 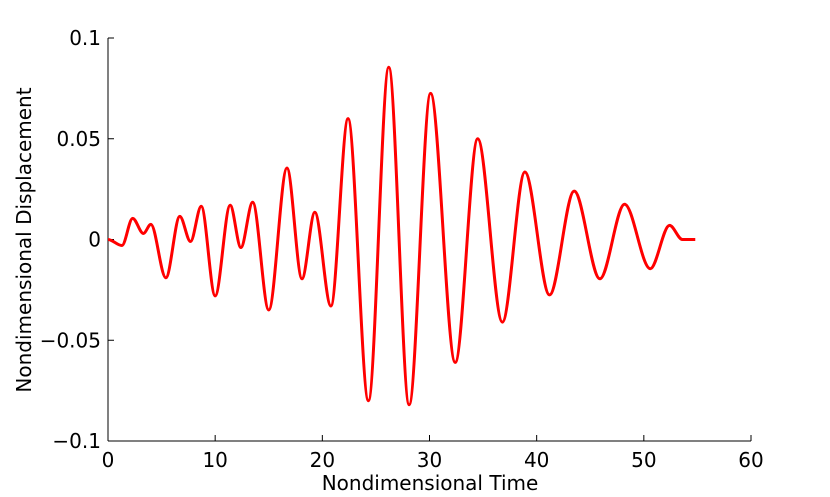 I want to click on y-tick-label: 0, so click(x=94, y=240).